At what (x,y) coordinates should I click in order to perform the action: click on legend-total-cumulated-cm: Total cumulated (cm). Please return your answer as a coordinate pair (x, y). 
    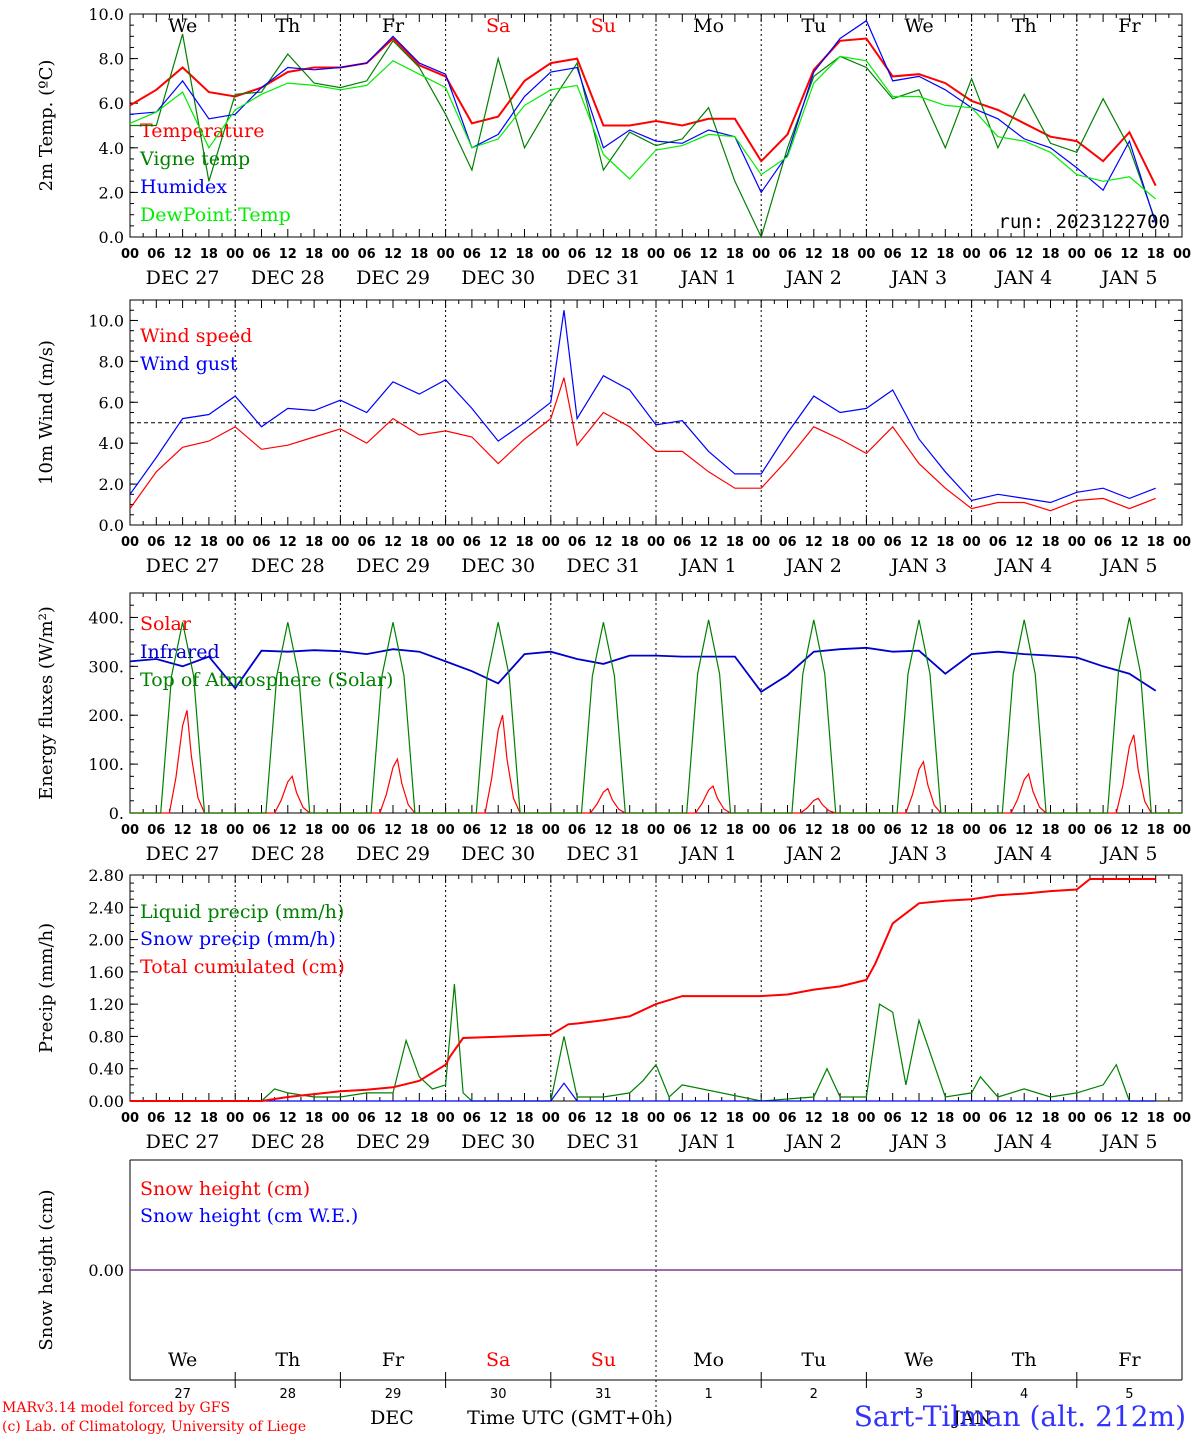
    Looking at the image, I should click on (242, 967).